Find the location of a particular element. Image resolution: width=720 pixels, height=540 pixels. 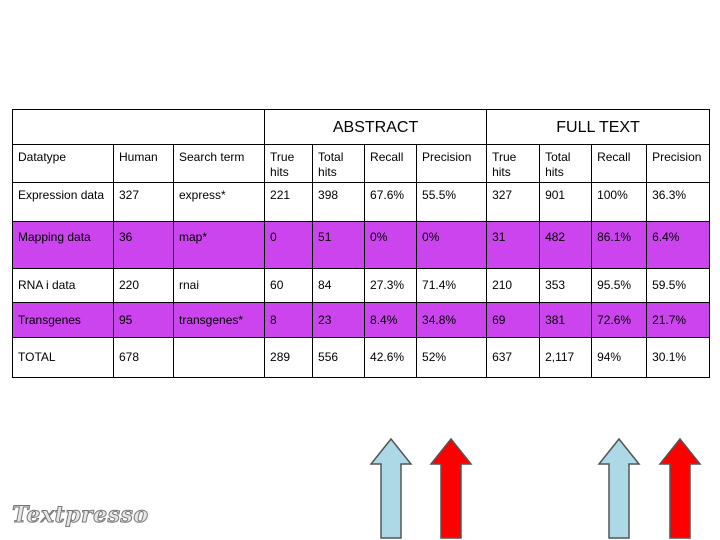

search-term-cell is located at coordinates (219, 357).